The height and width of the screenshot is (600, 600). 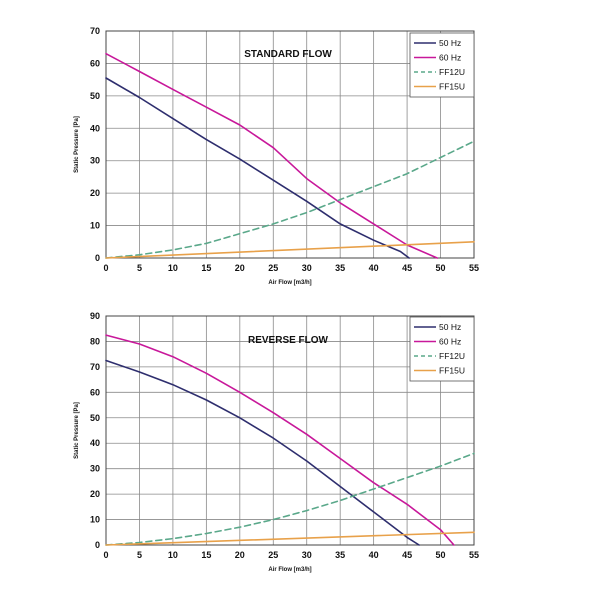 What do you see at coordinates (95, 341) in the screenshot?
I see `y-tick-label: 80` at bounding box center [95, 341].